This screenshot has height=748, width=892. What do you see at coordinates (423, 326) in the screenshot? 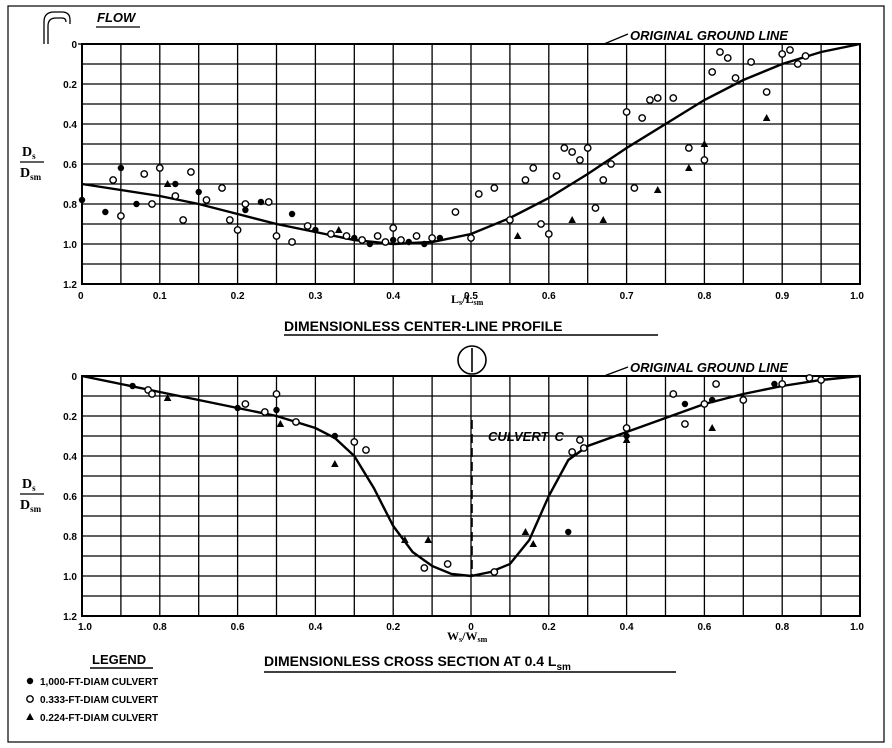
I see `top-chart-title: DIMENSIONLESS CENTER-LINE PROFILE` at bounding box center [423, 326].